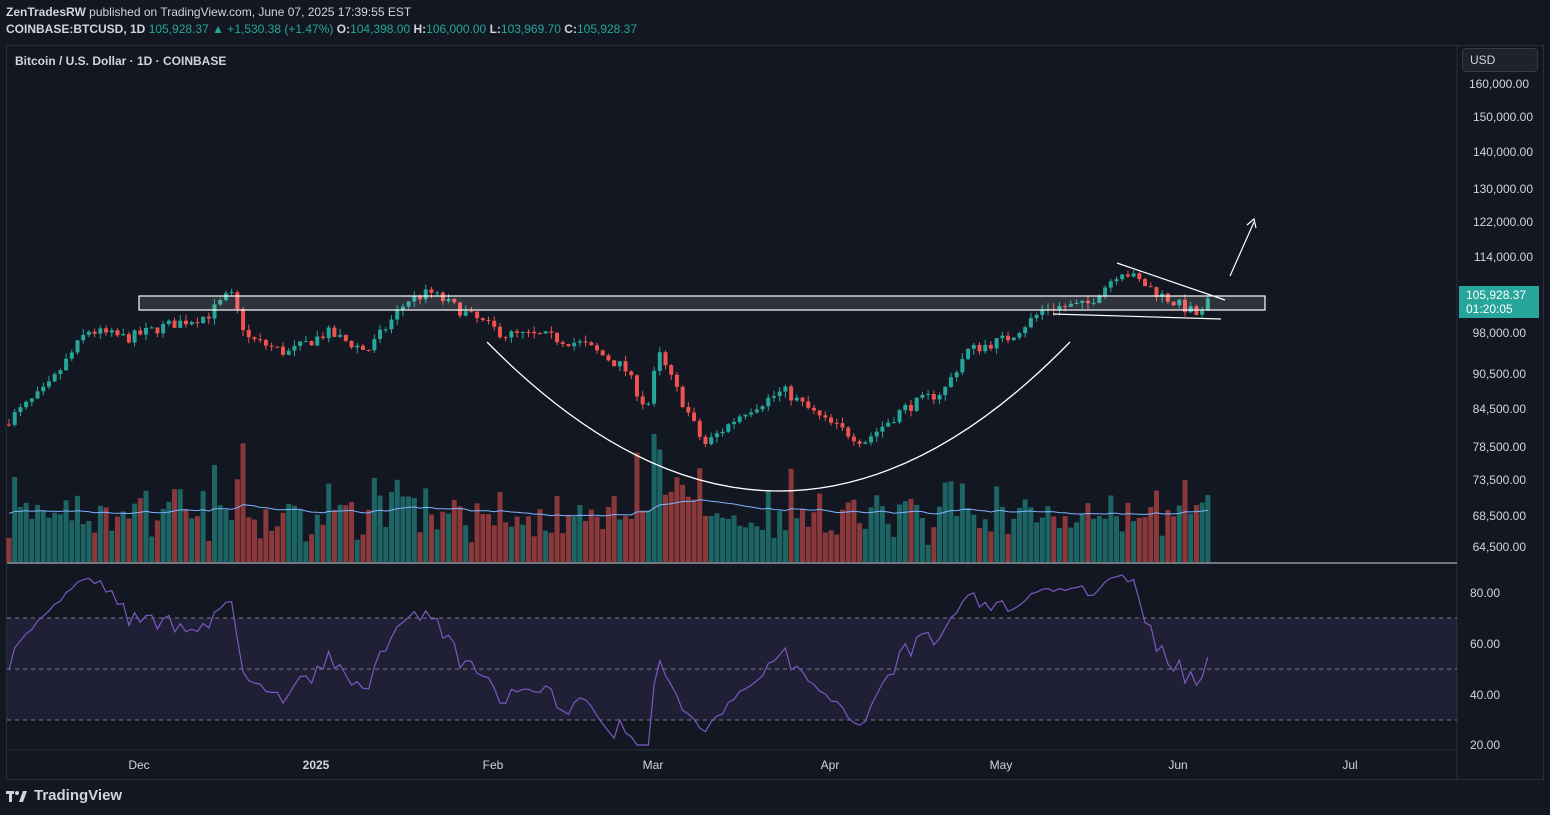  What do you see at coordinates (1242, 249) in the screenshot?
I see `breakout-arrow` at bounding box center [1242, 249].